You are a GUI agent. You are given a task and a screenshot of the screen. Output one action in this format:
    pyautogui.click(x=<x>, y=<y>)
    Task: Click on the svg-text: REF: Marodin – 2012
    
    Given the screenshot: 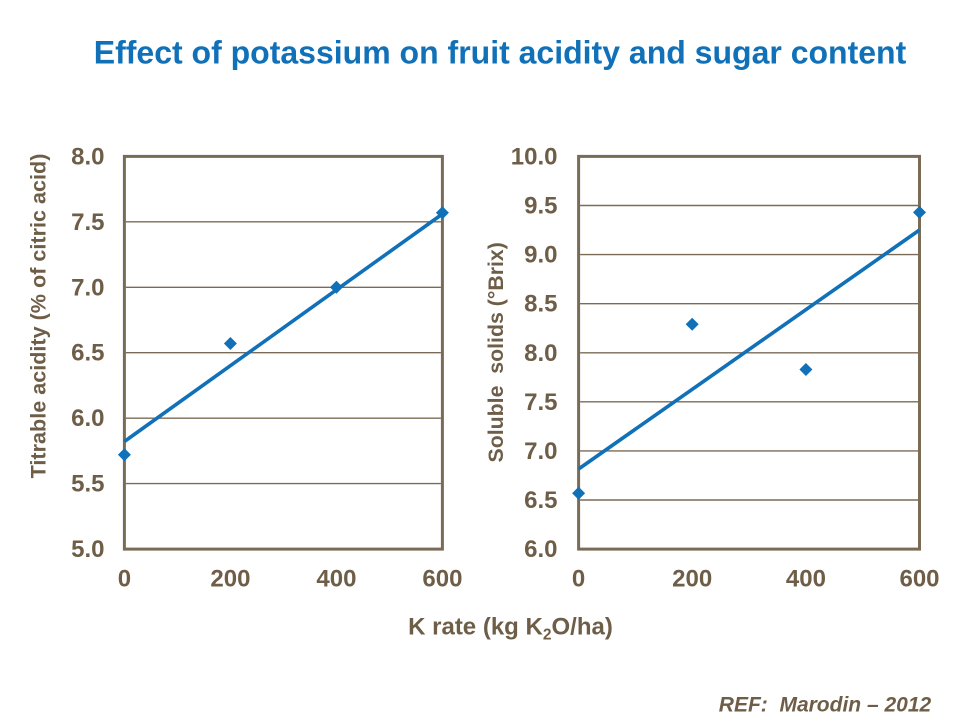 What is the action you would take?
    pyautogui.click(x=825, y=705)
    